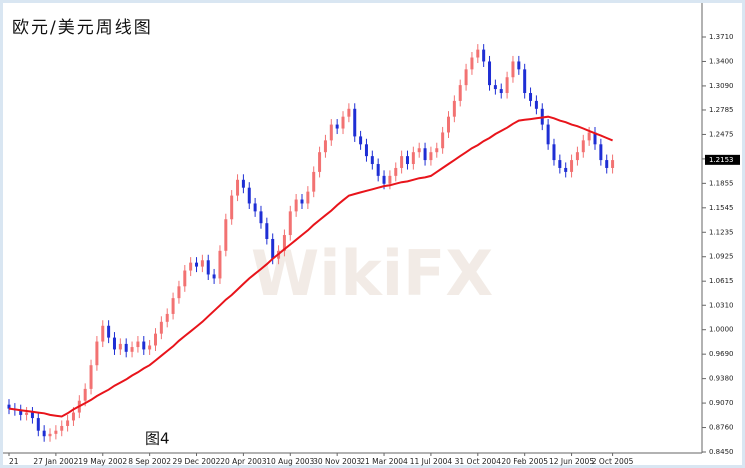  Describe the element at coordinates (384, 461) in the screenshot. I see `x-tick-label: 21 Mar 2004` at that location.